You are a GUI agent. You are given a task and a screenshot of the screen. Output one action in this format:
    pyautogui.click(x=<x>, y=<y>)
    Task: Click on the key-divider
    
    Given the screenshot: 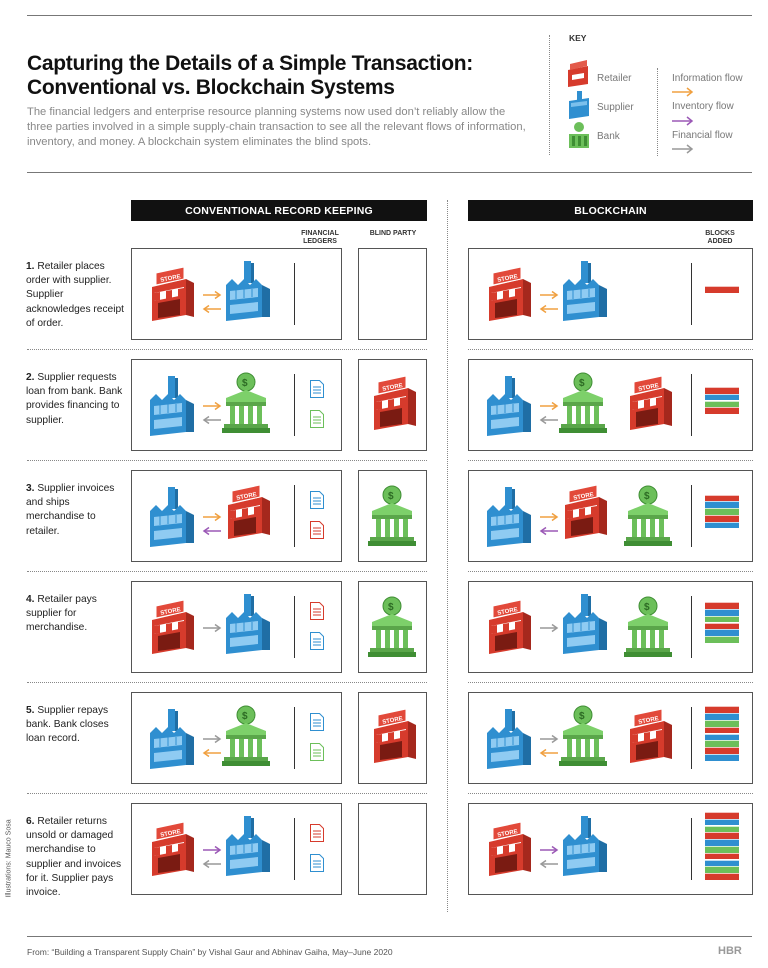 What is the action you would take?
    pyautogui.click(x=549, y=95)
    